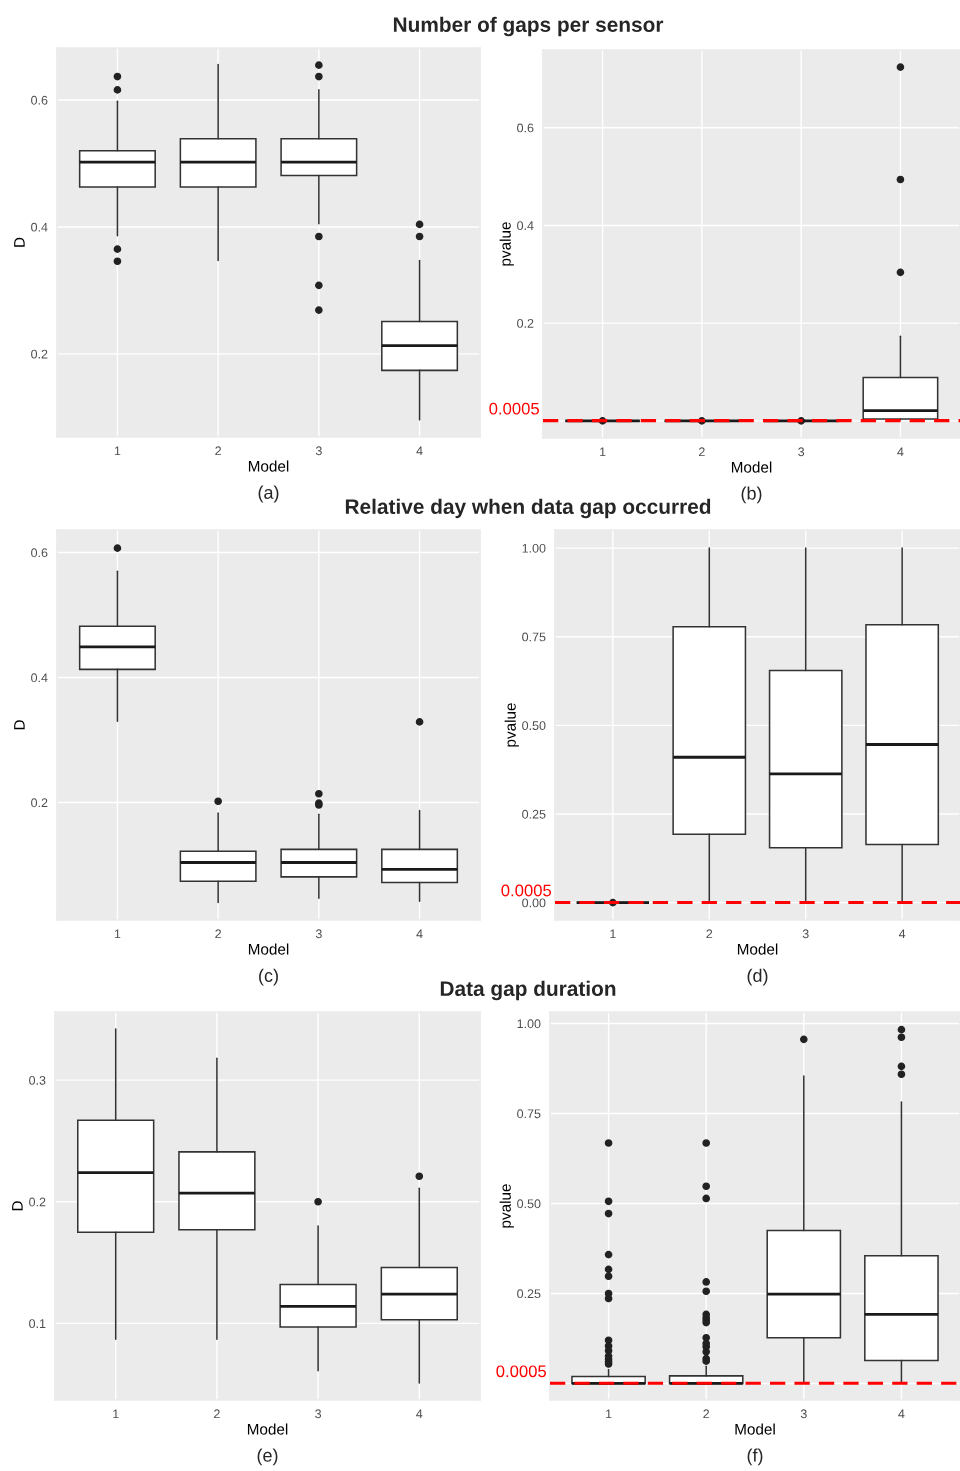 The image size is (960, 1471). What do you see at coordinates (268, 494) in the screenshot?
I see `text: (a)` at bounding box center [268, 494].